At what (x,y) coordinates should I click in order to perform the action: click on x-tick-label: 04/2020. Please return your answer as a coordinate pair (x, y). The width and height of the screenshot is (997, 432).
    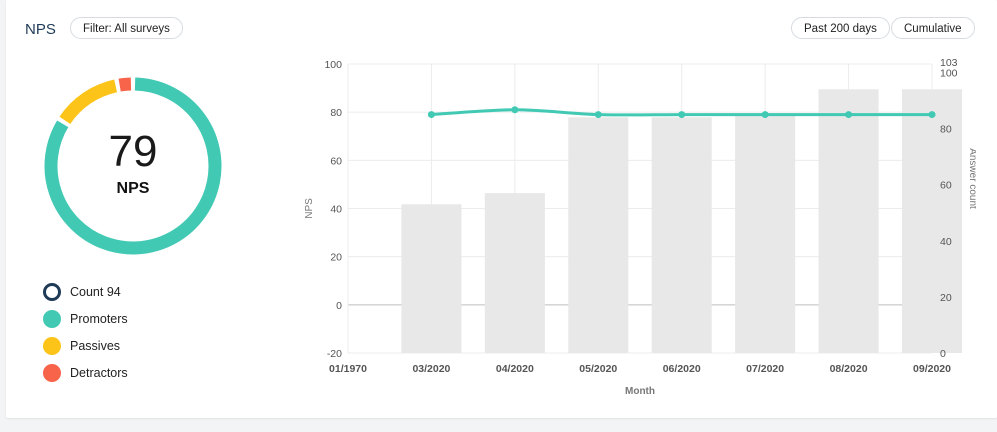
    Looking at the image, I should click on (515, 369).